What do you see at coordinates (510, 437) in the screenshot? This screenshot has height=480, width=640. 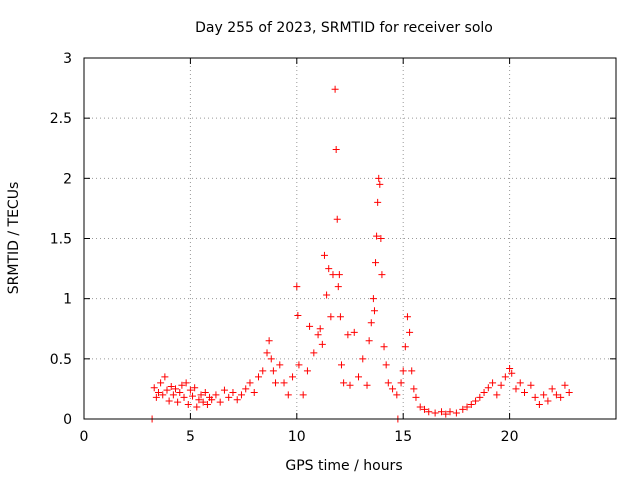 I see `x-tick-label: 20` at bounding box center [510, 437].